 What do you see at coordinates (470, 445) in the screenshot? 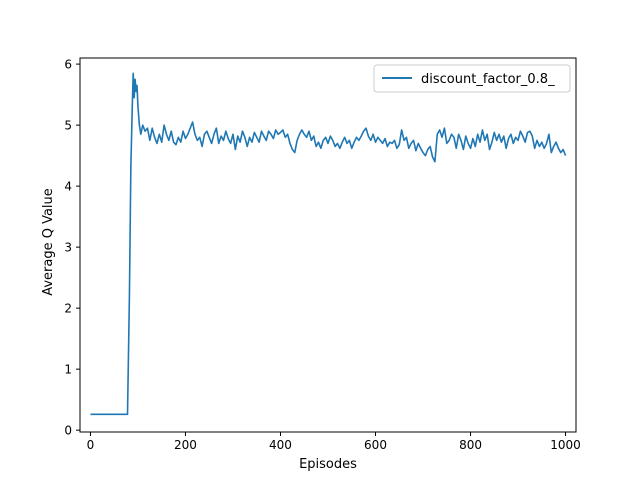
I see `x-tick-label: 800` at bounding box center [470, 445].